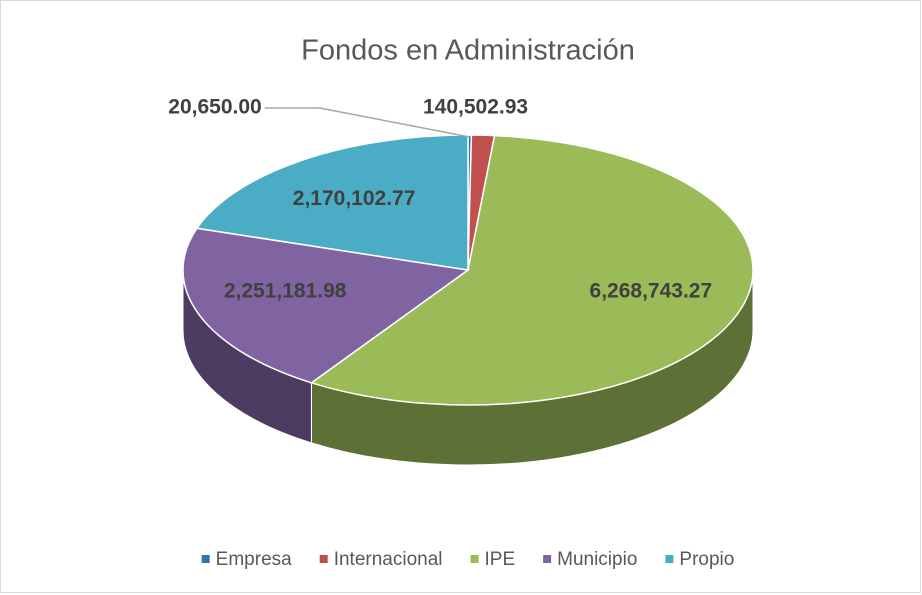 This screenshot has height=595, width=922. I want to click on legend-item: IPE, so click(493, 559).